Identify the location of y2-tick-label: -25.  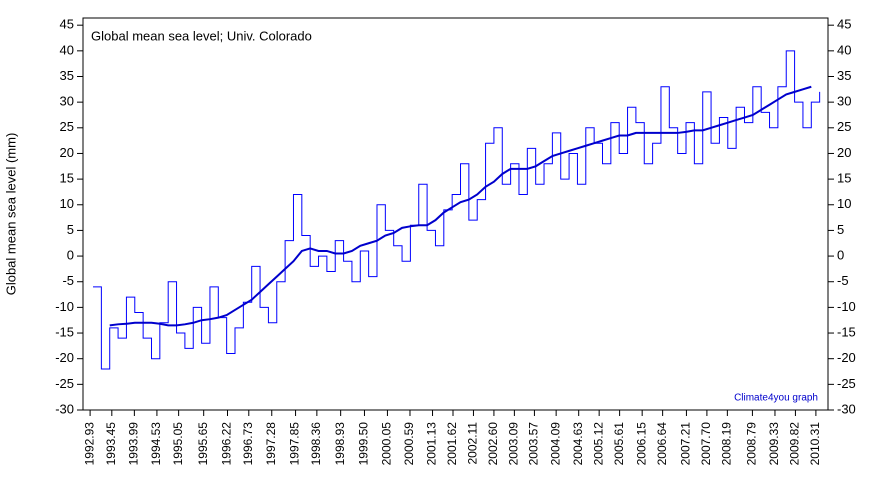
(846, 383).